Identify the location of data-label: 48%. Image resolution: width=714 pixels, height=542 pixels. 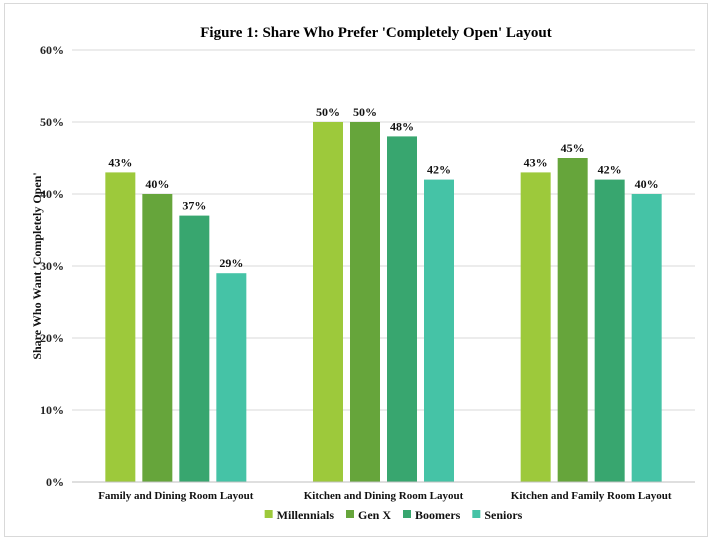
(402, 126).